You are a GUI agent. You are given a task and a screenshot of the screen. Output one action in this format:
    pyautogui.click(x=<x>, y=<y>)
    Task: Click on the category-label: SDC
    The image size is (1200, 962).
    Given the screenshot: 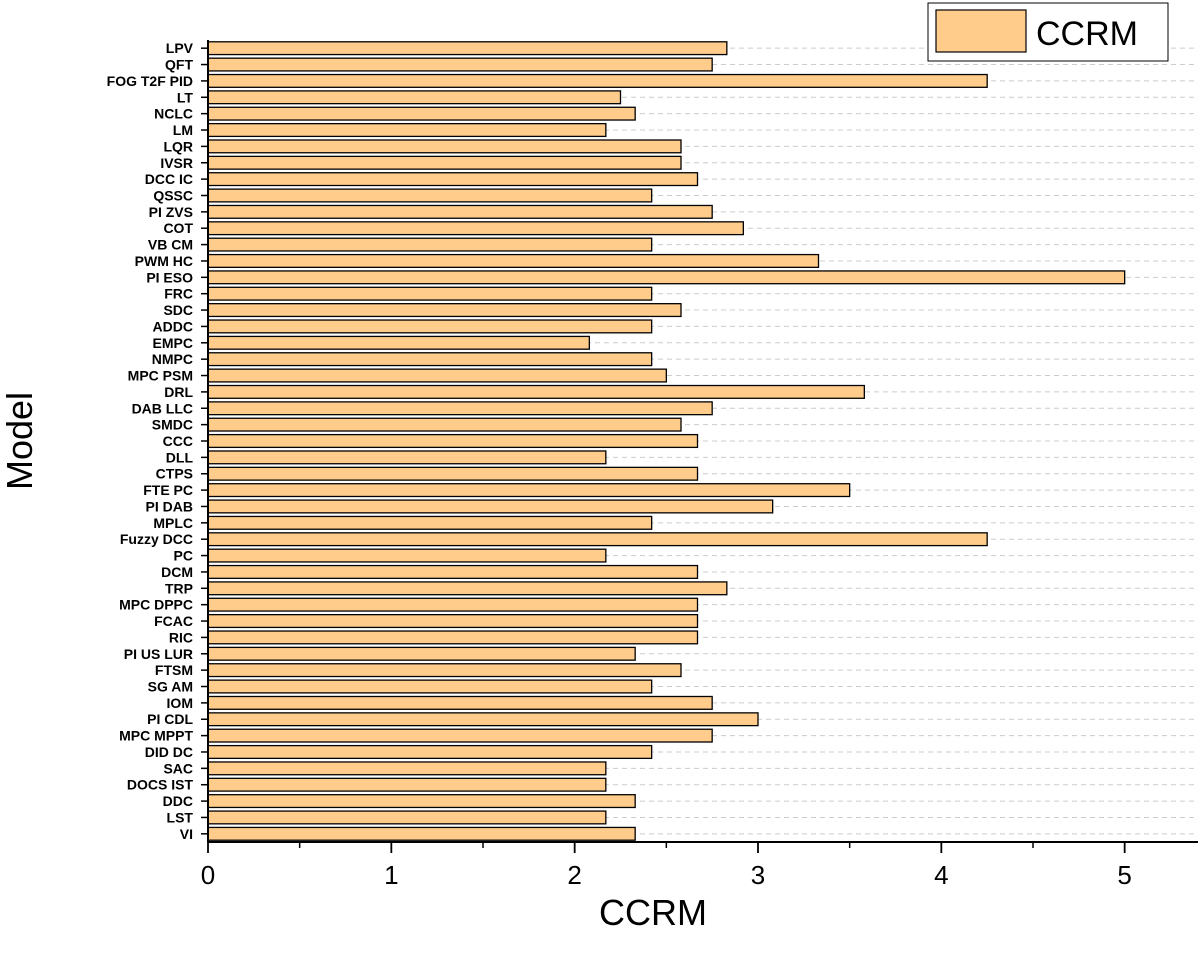 What is the action you would take?
    pyautogui.click(x=178, y=310)
    